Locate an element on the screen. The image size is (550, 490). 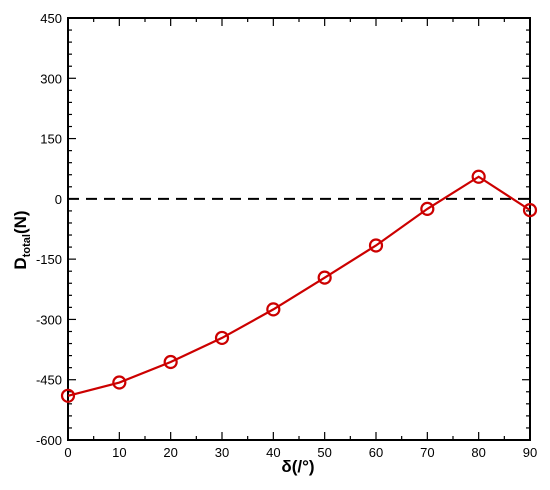
x-tick-label: 0 is located at coordinates (67, 452).